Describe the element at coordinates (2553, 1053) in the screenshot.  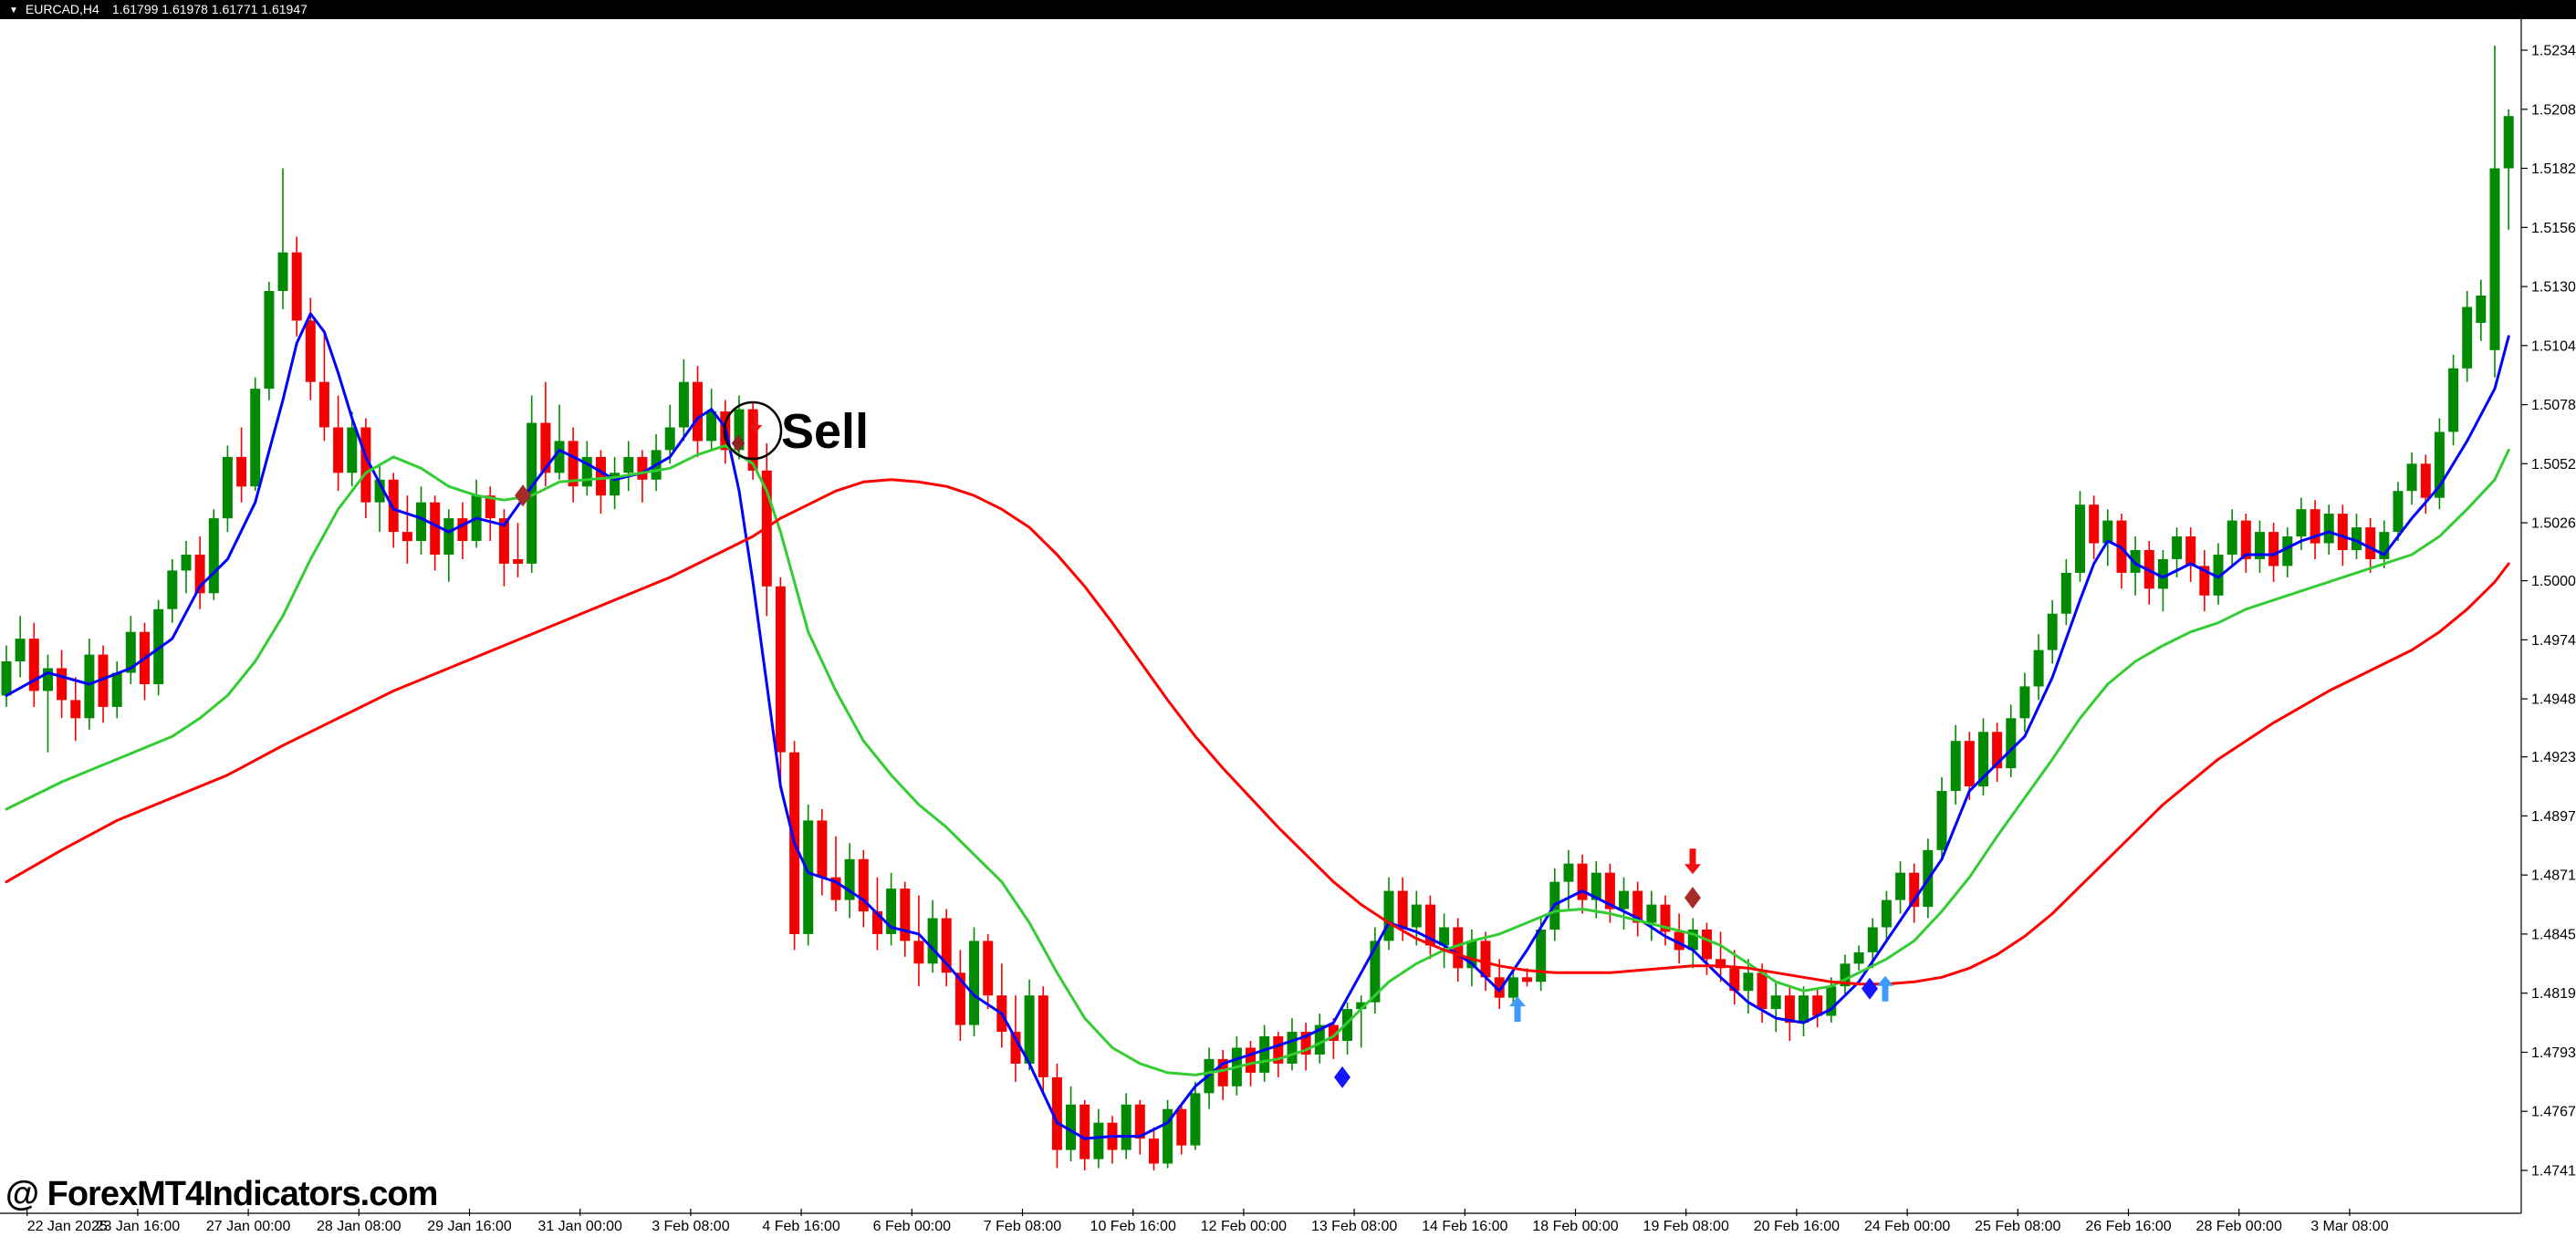
I see `price-tick-label: 1.47930` at that location.